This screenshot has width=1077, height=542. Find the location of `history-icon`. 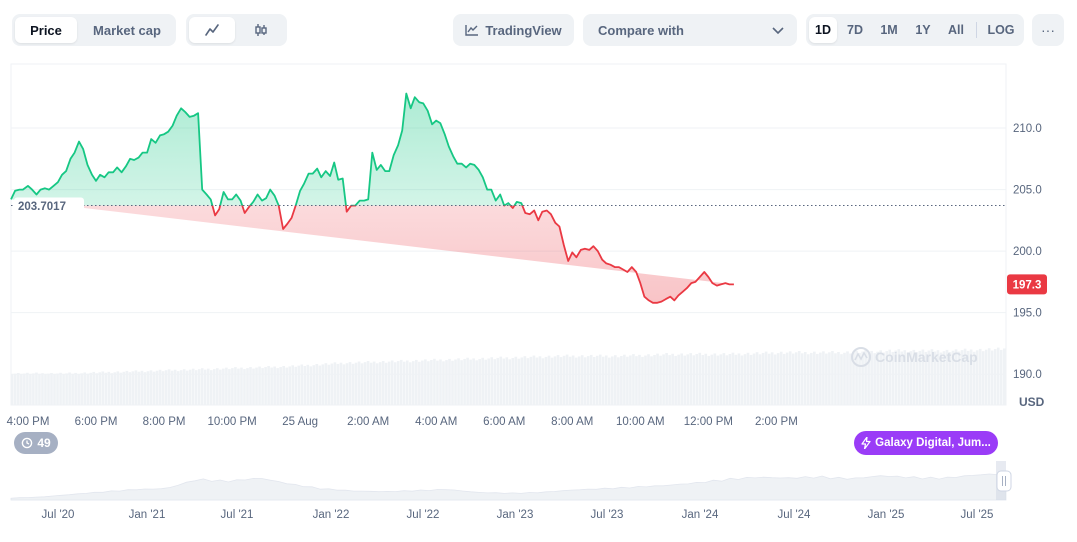

history-icon is located at coordinates (27, 443).